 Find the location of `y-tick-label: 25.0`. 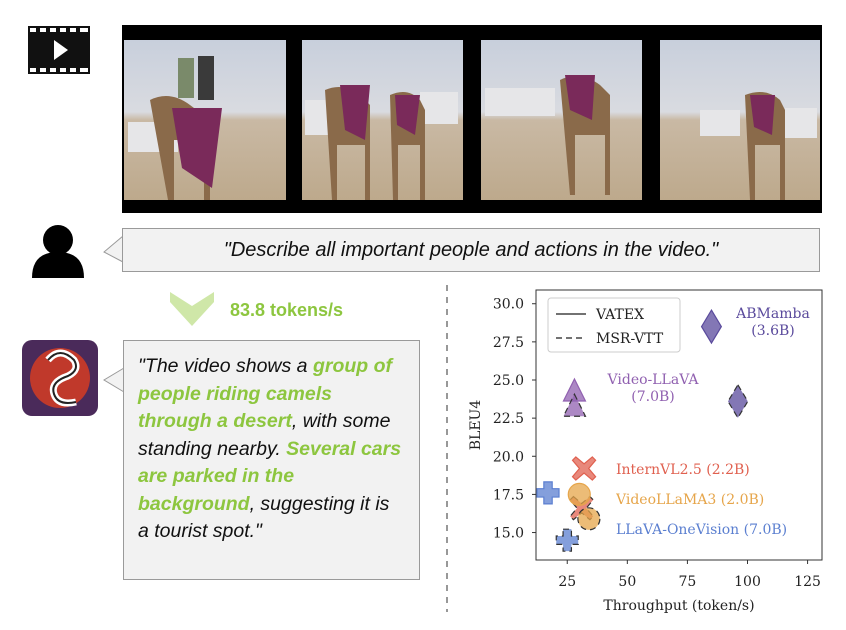

y-tick-label: 25.0 is located at coordinates (508, 381).